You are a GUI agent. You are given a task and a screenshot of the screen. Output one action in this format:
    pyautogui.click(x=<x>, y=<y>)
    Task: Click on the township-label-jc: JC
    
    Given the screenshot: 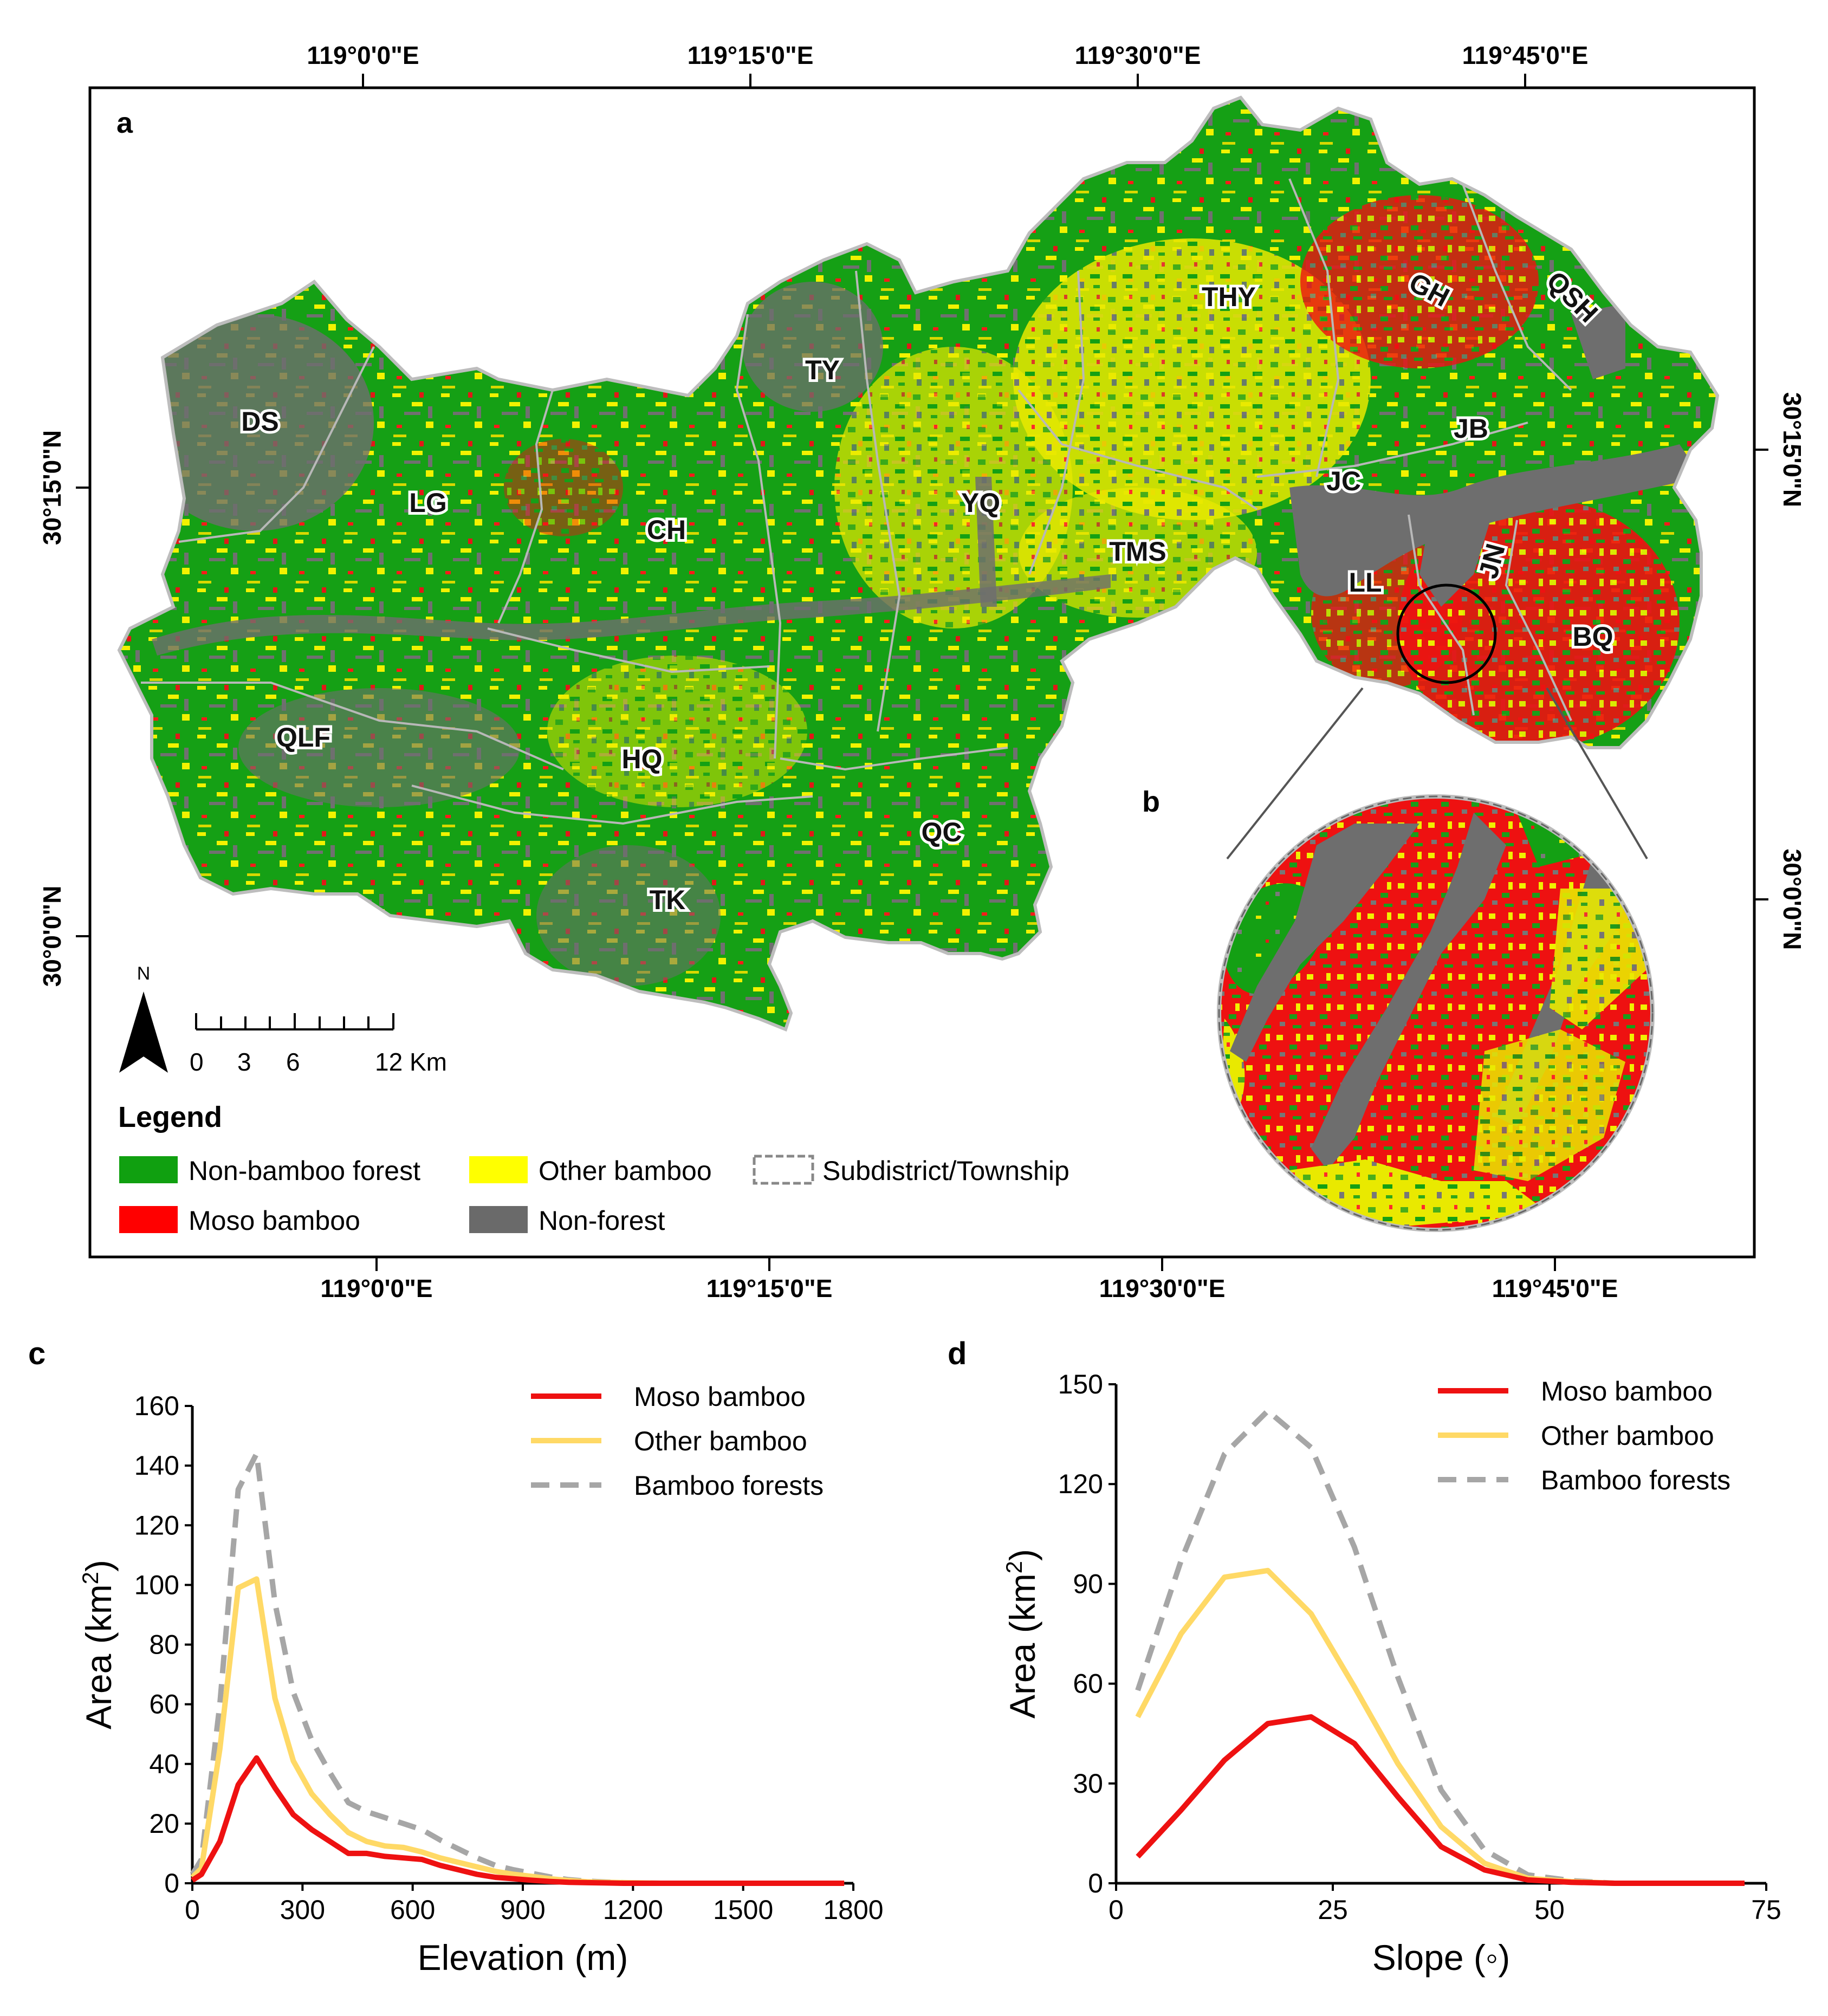 What is the action you would take?
    pyautogui.click(x=1343, y=481)
    